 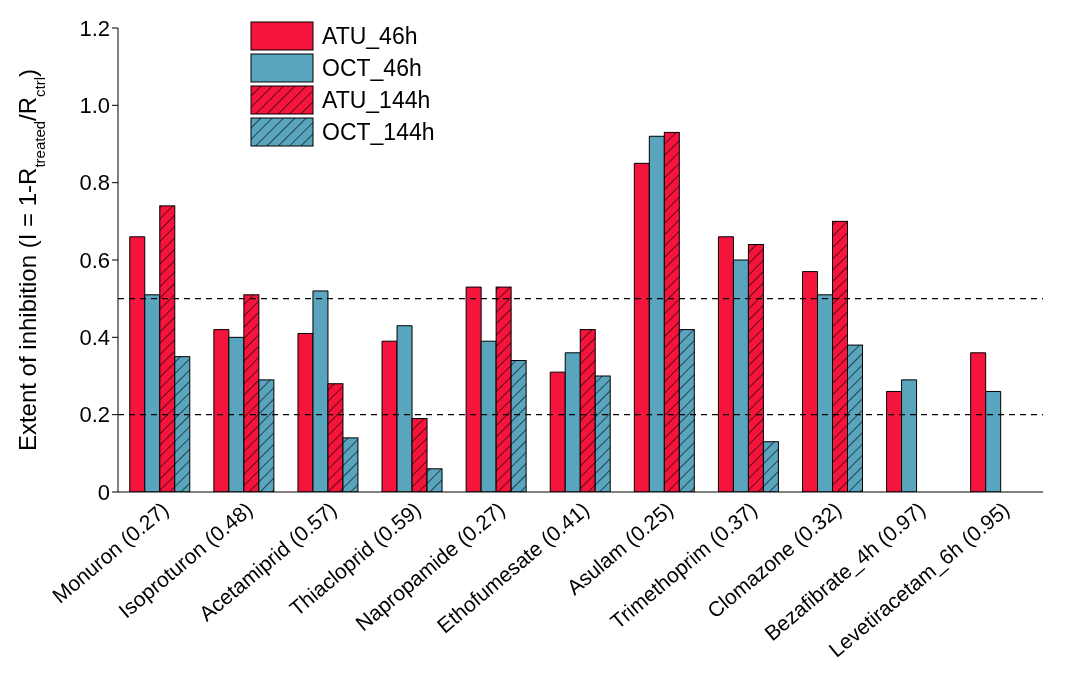 I want to click on y-tick-label: 0.4, so click(x=94, y=338).